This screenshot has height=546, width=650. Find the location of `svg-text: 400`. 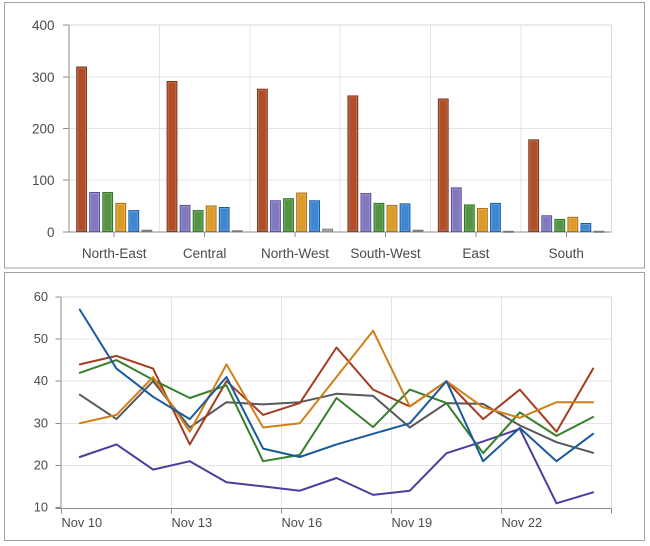

svg-text: 400 is located at coordinates (43, 25).